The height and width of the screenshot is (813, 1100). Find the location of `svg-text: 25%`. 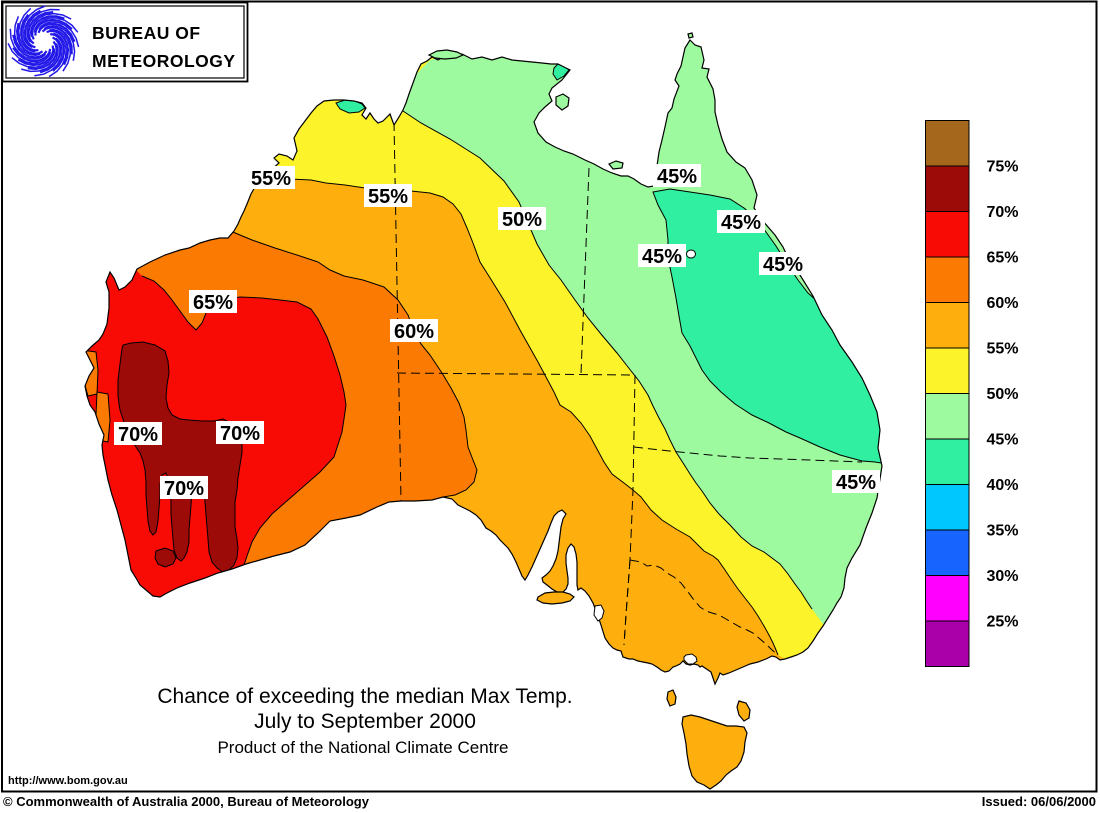

svg-text: 25% is located at coordinates (1003, 622).